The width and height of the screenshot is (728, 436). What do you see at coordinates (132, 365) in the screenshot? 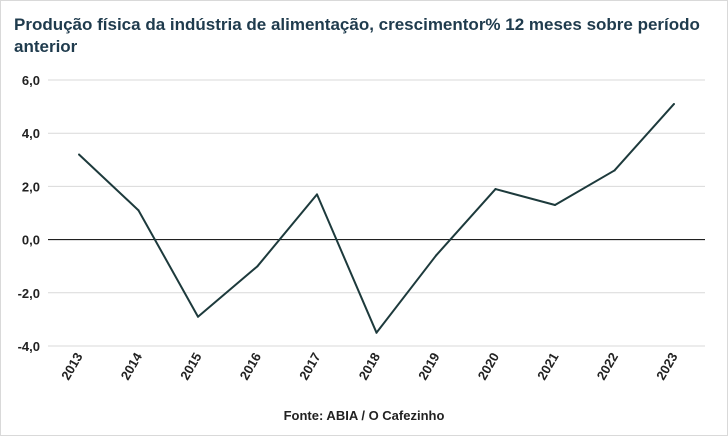
I see `x-tick-label: 2014` at bounding box center [132, 365].